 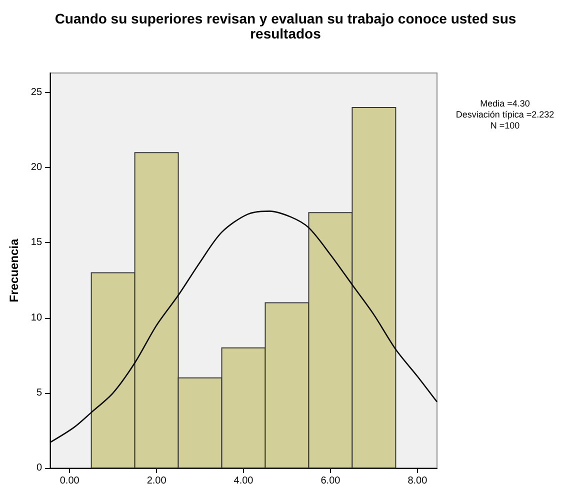 I want to click on x-tick-label: 6.00, so click(x=330, y=481).